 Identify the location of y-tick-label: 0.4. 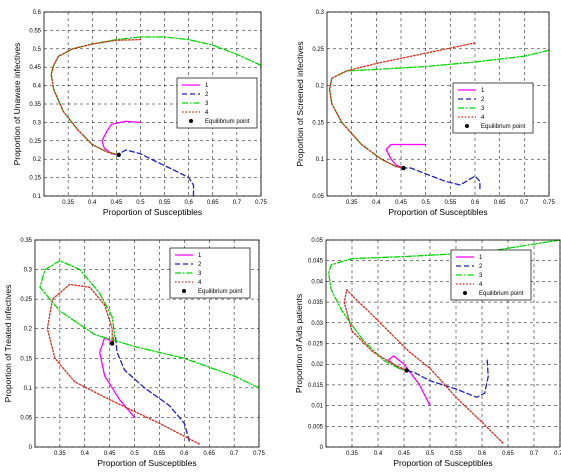
(37, 87).